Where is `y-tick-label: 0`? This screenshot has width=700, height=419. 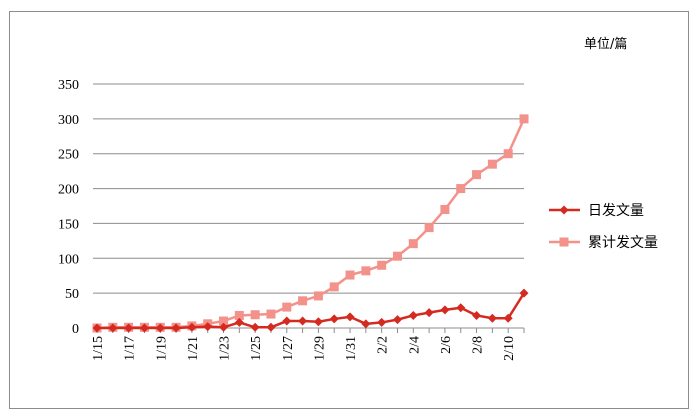
y-tick-label: 0 is located at coordinates (75, 329).